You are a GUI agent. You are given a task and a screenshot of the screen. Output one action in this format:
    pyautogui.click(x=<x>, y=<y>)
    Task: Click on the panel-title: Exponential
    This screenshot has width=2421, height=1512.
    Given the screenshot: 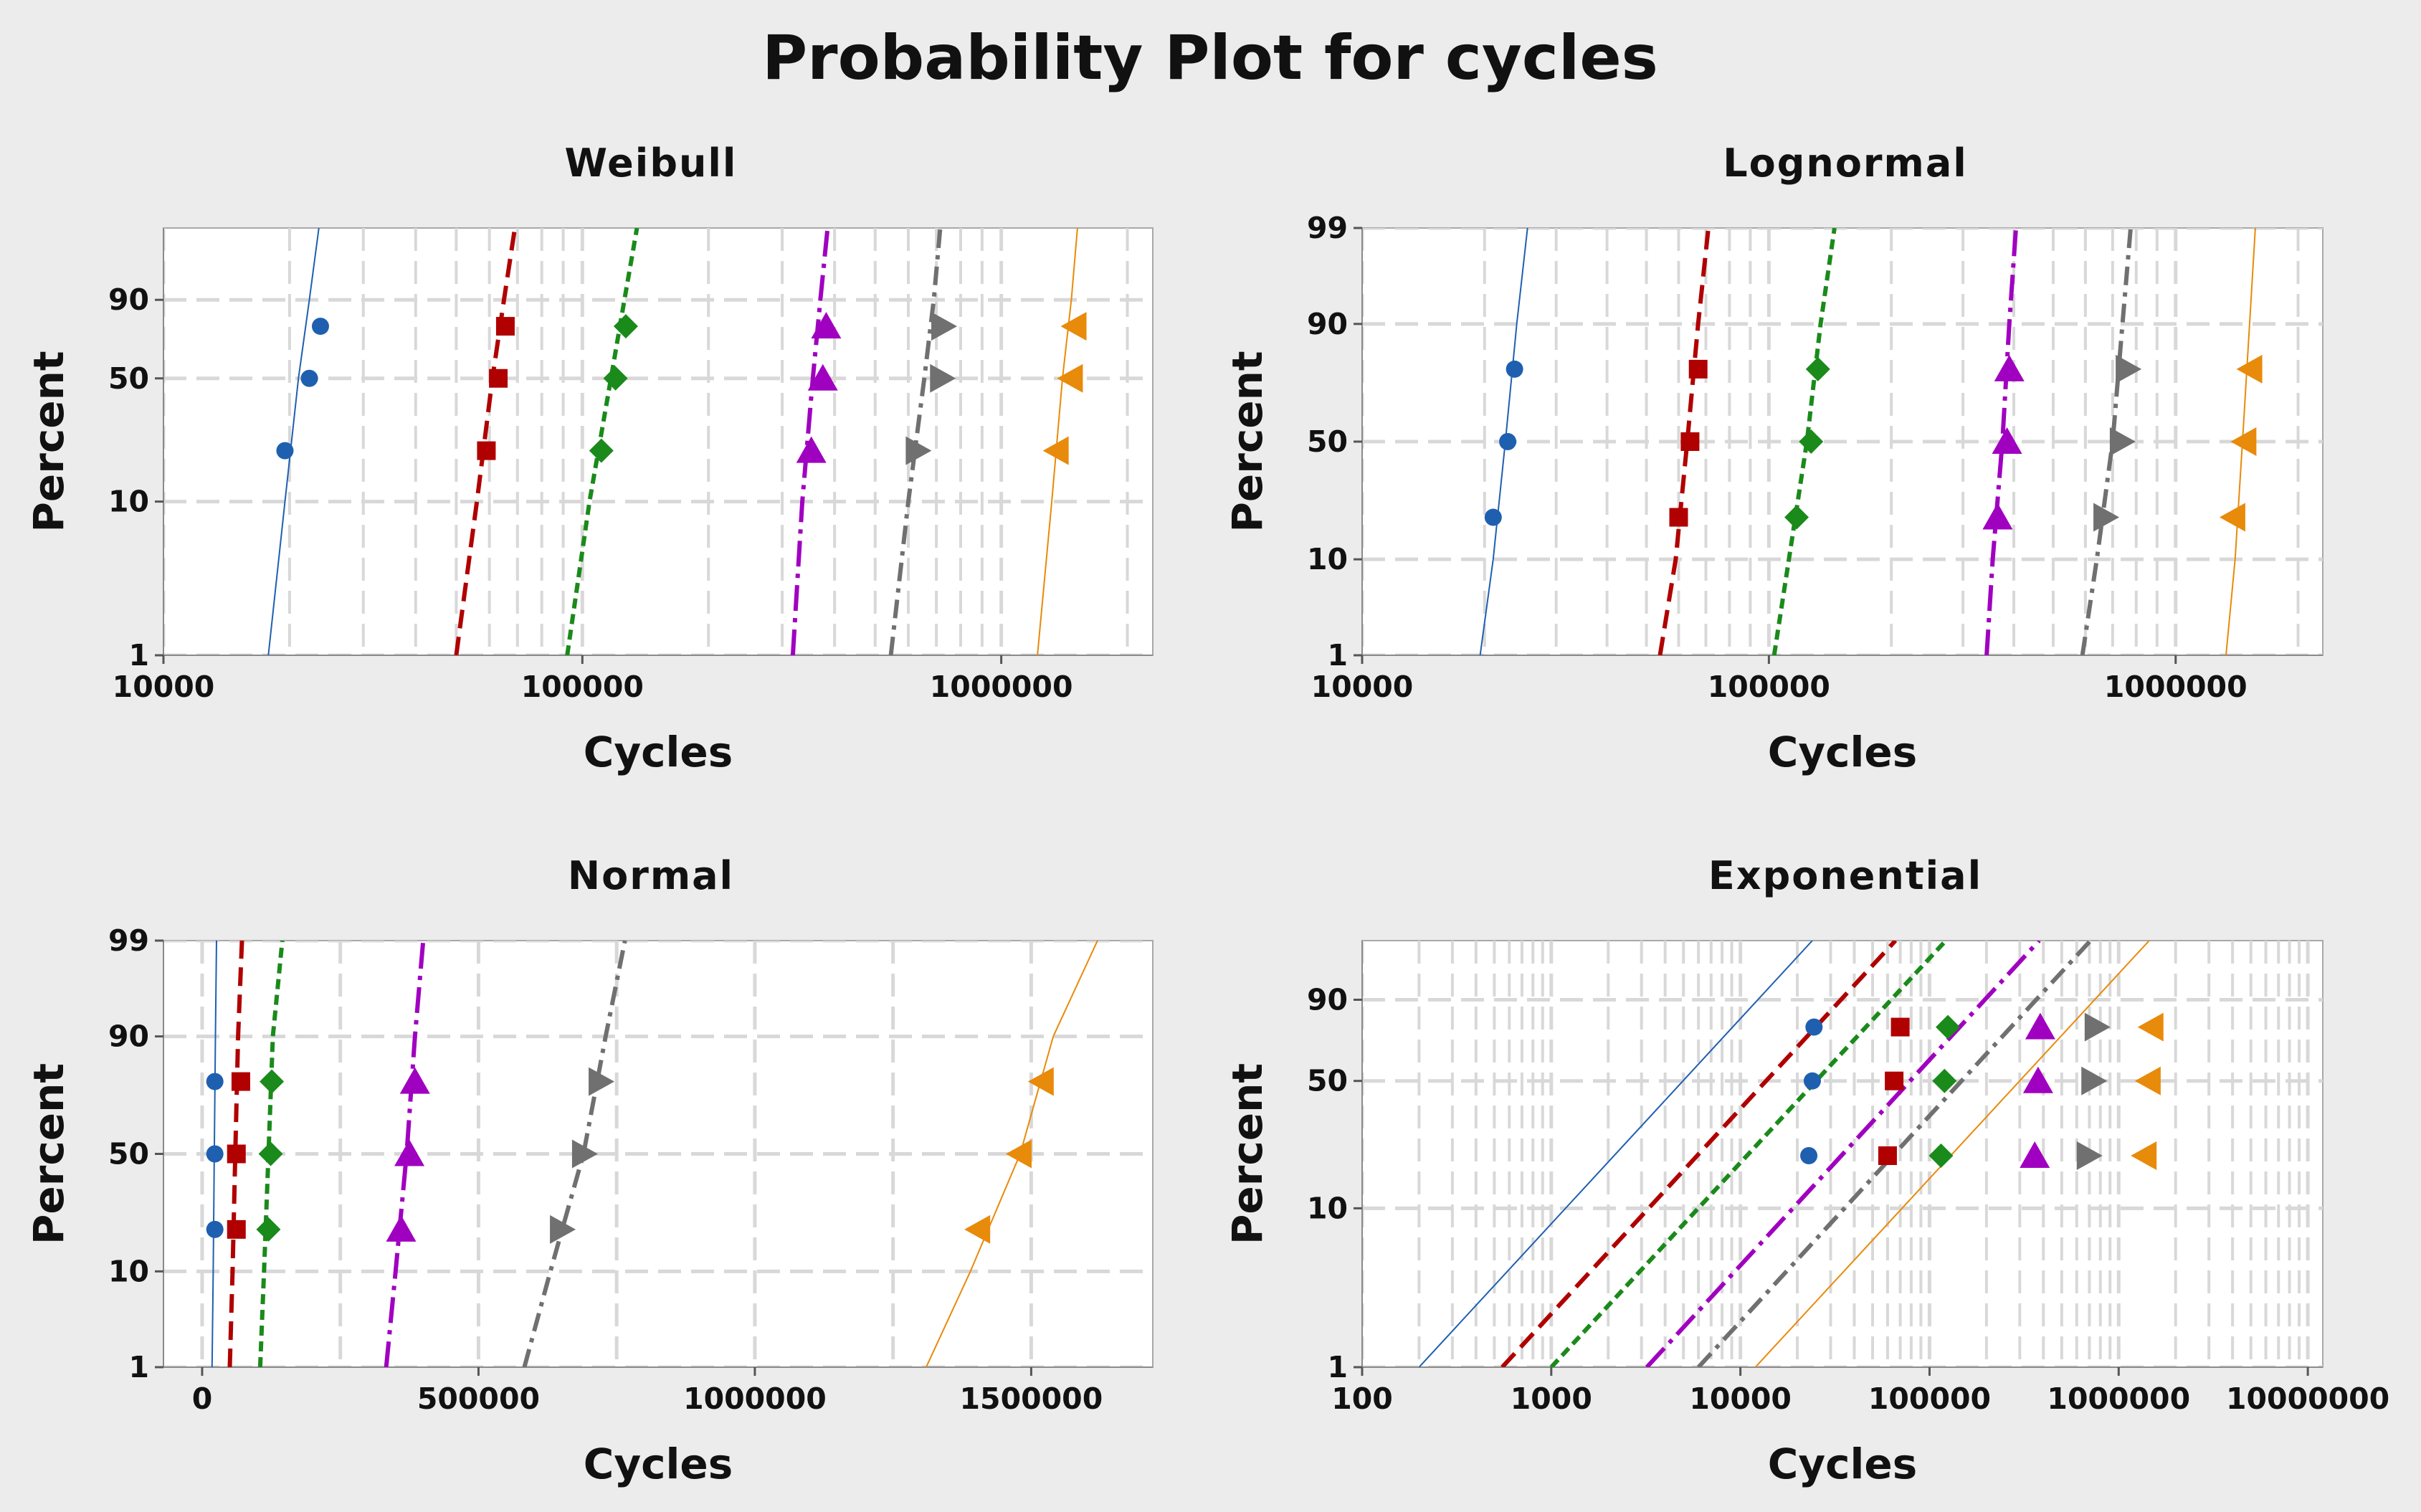 What is the action you would take?
    pyautogui.click(x=1845, y=875)
    